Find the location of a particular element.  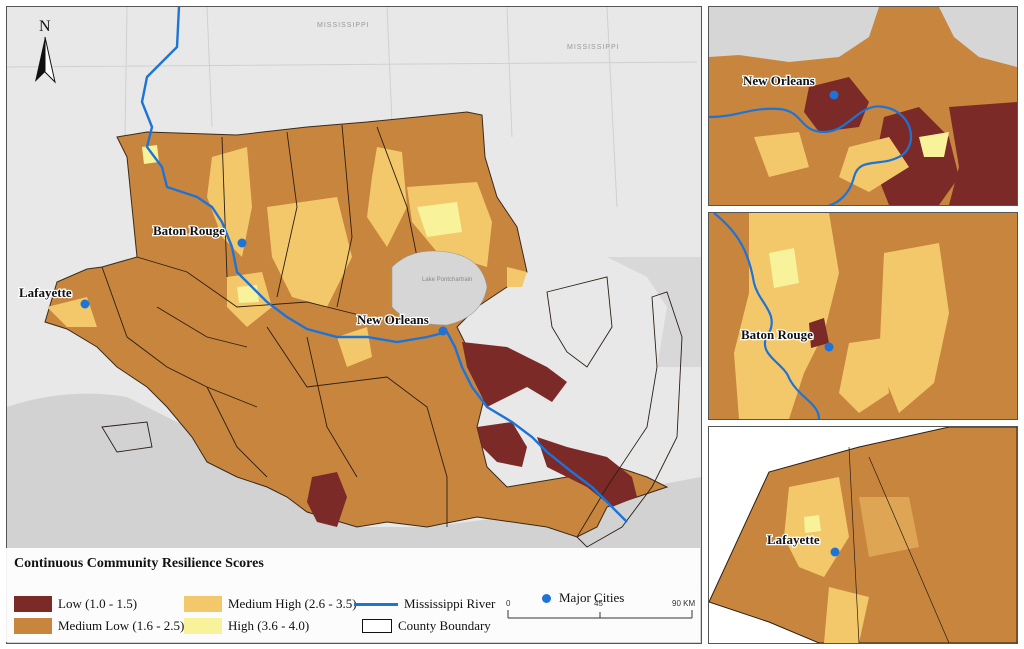

coastal-water is located at coordinates (654, 312).